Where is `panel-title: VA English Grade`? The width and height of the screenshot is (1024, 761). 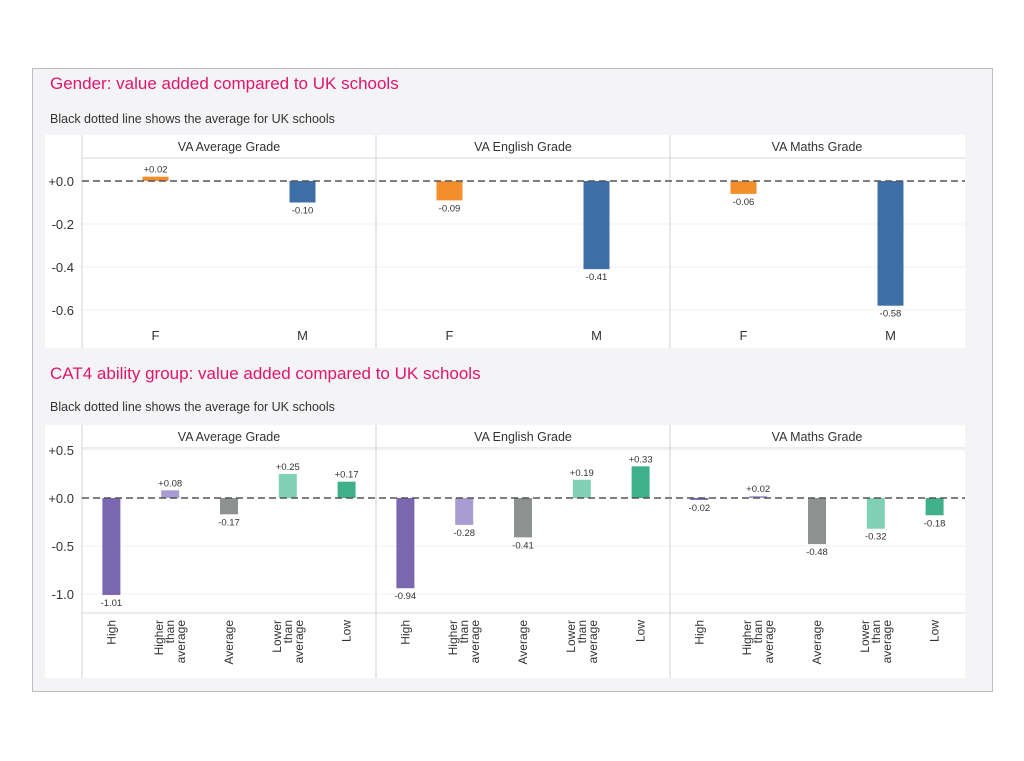
panel-title: VA English Grade is located at coordinates (523, 147).